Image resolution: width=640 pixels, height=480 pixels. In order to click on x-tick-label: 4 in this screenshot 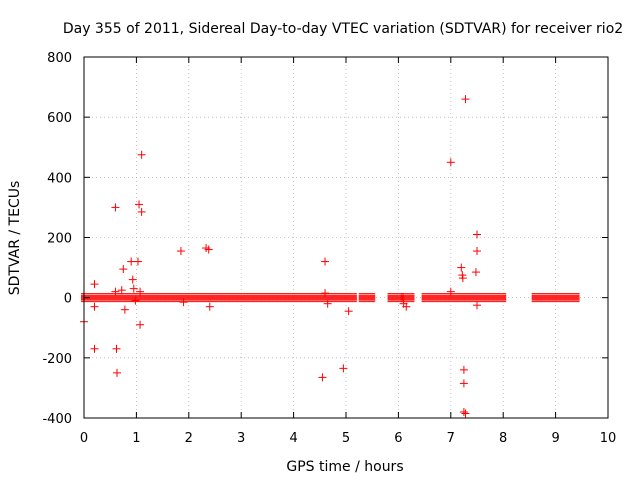, I will do `click(293, 438)`.